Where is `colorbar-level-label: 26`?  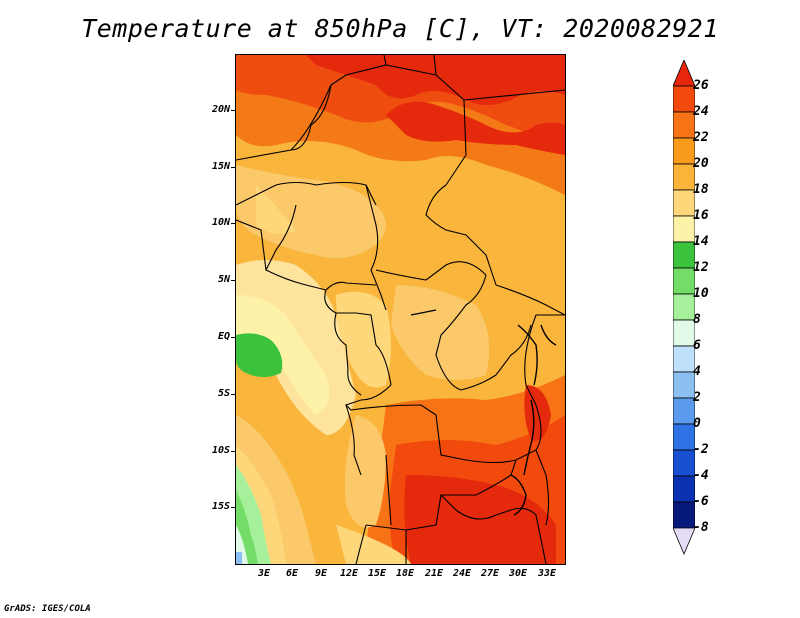 colorbar-level-label: 26 is located at coordinates (701, 85).